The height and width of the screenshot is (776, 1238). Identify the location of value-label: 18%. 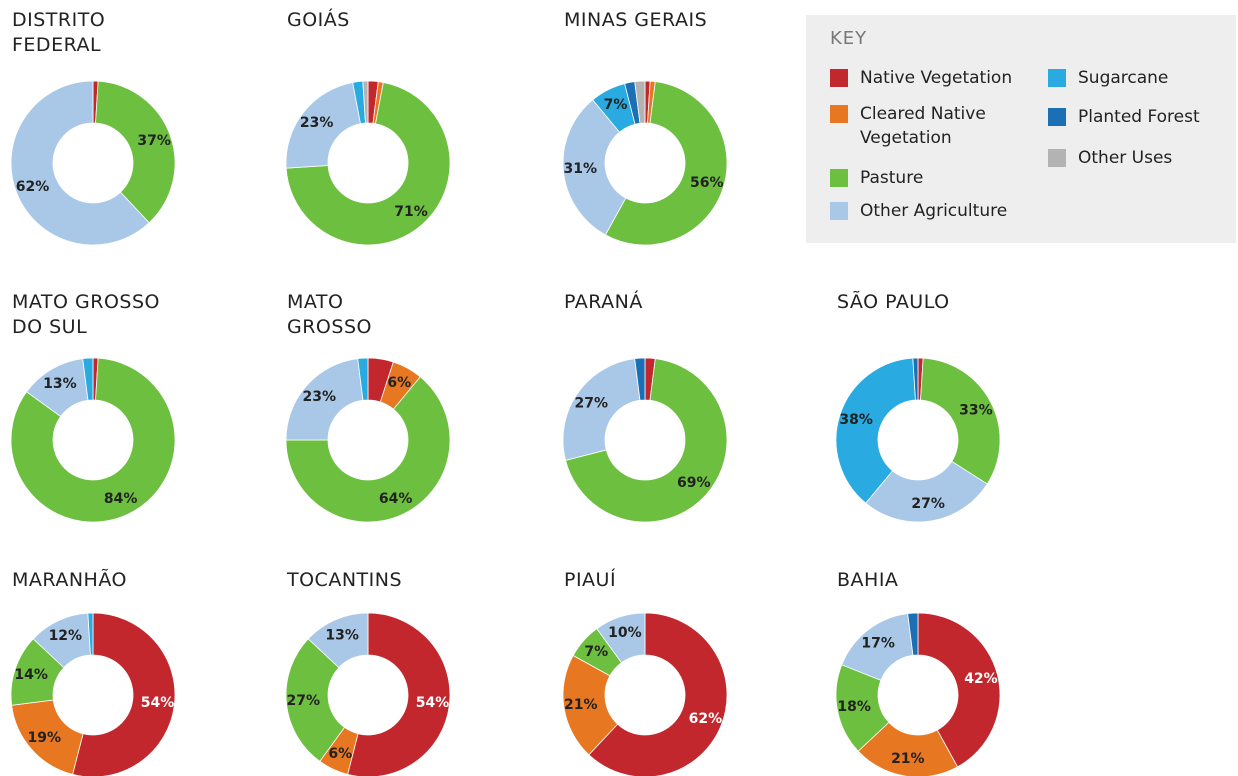
(854, 707).